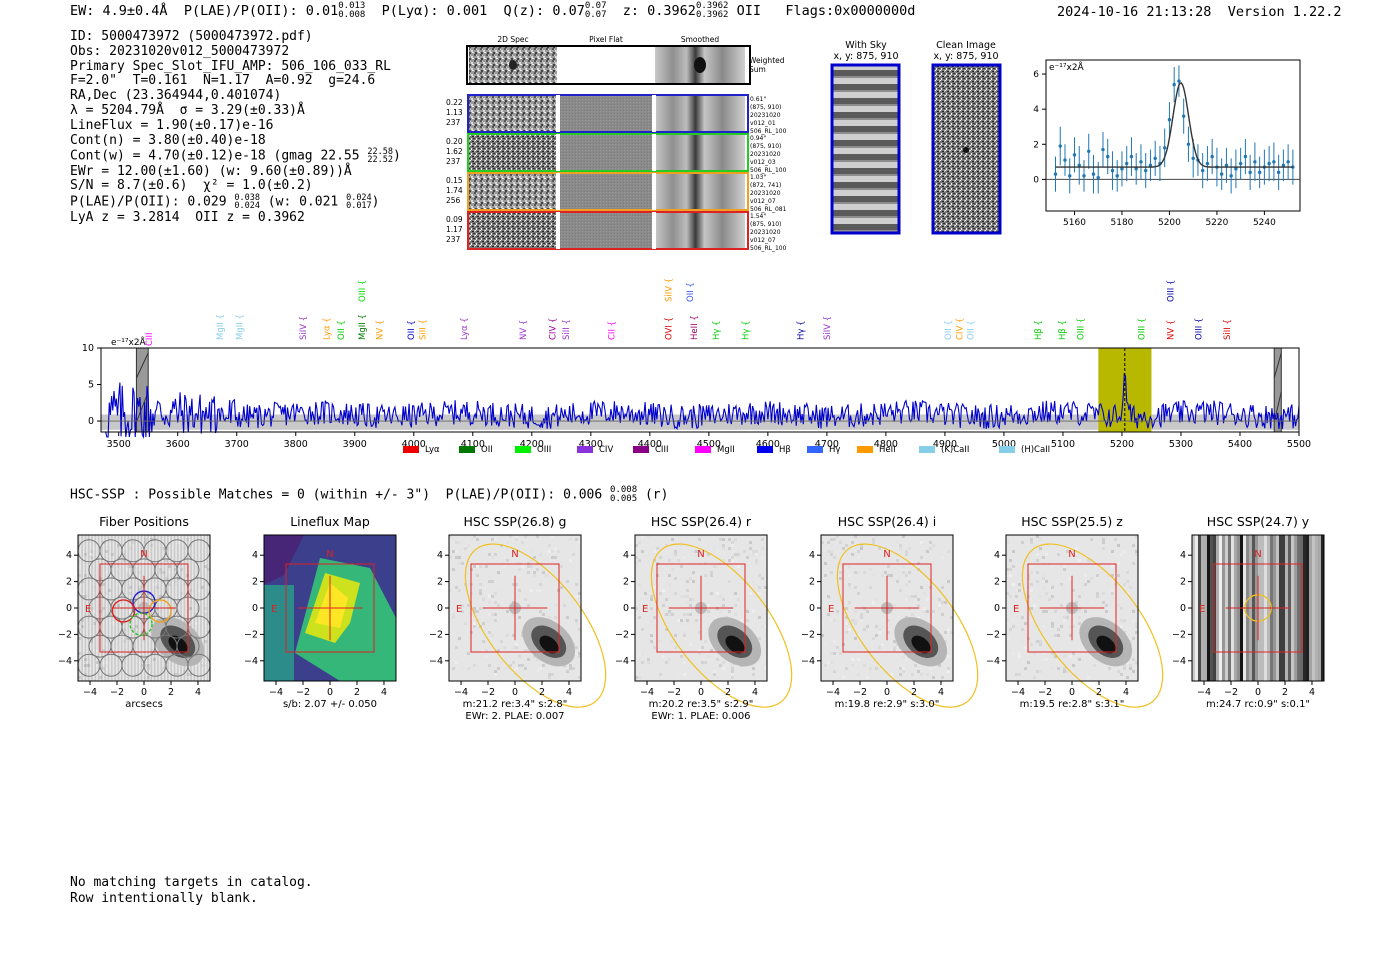 This screenshot has height=953, width=1400. I want to click on zoom-spectrum-plot: e⁻¹⁷x2Å 0 2 4 6 5160 5180 5200 5220 5240, so click(1167, 143).